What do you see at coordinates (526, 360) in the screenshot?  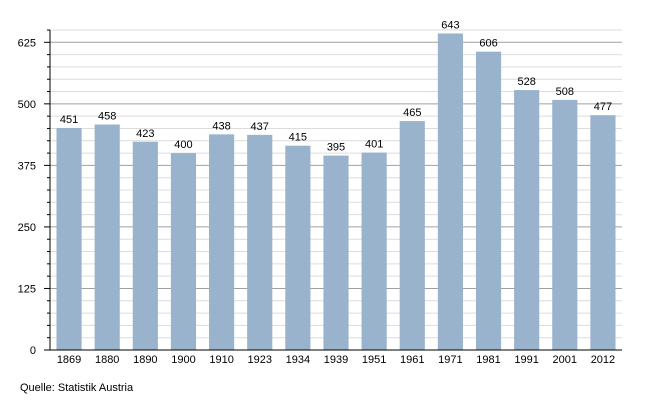 I see `x-tick-label: 1991` at bounding box center [526, 360].